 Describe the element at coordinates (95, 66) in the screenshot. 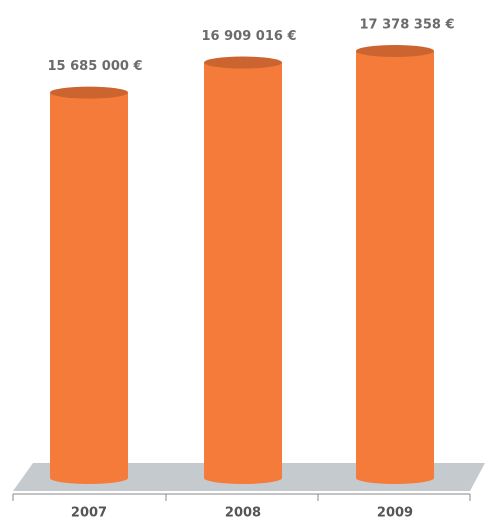

I see `value-label: 15 685 000 €` at that location.